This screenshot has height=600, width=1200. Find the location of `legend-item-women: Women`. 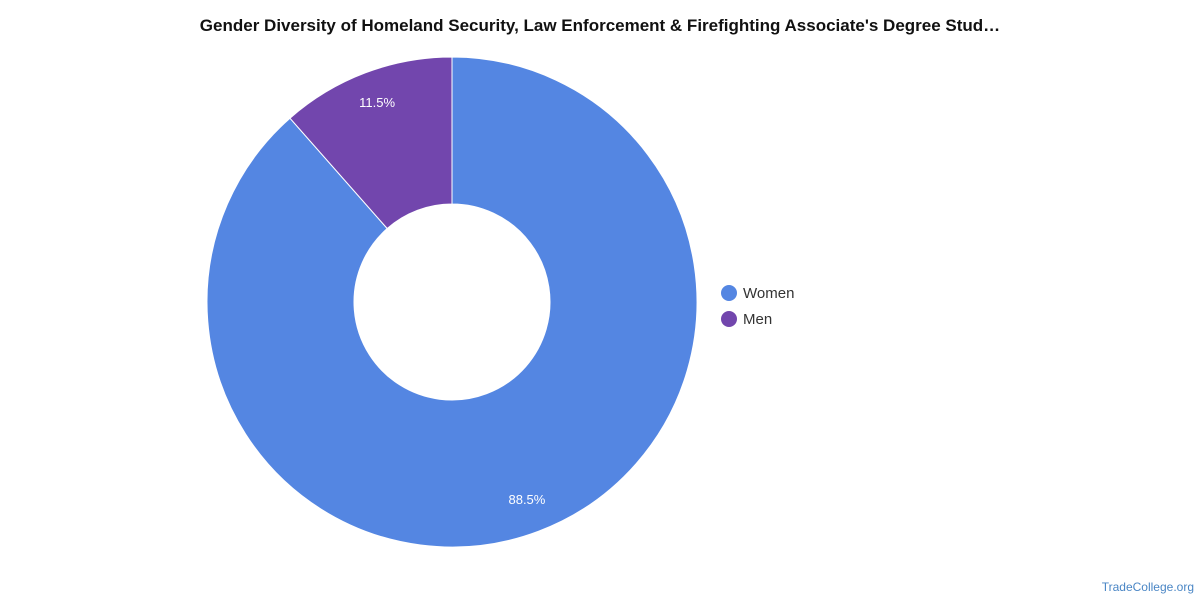

legend-item-women: Women is located at coordinates (757, 293).